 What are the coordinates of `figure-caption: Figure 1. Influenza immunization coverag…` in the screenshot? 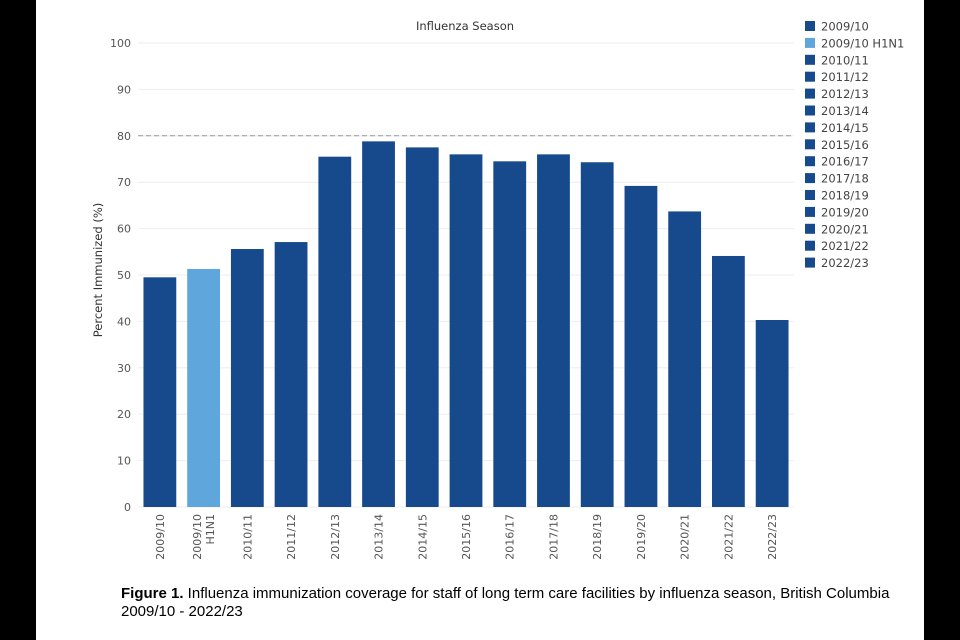 It's located at (511, 603).